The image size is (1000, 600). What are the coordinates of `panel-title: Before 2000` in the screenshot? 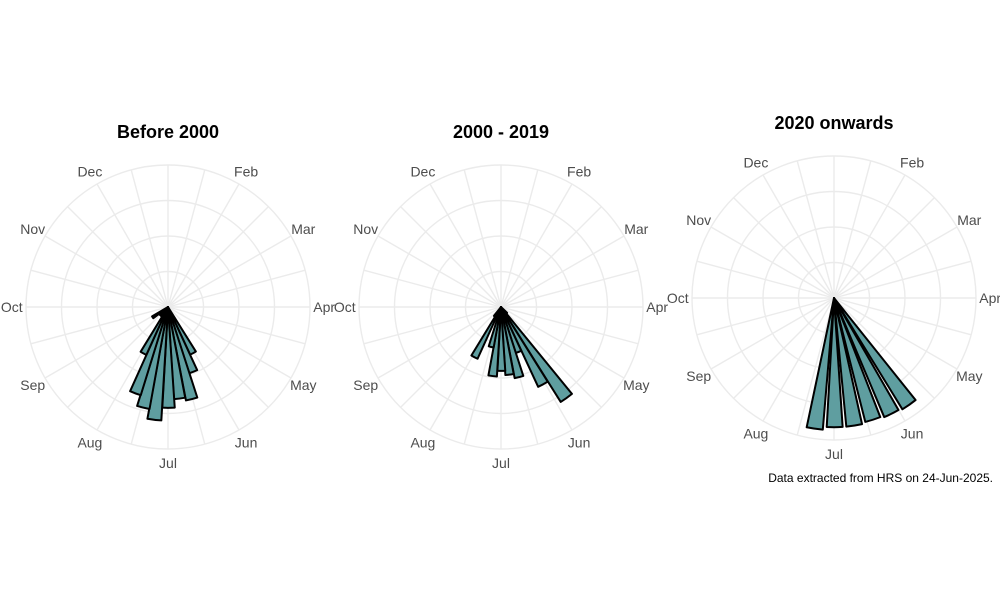 It's located at (168, 132).